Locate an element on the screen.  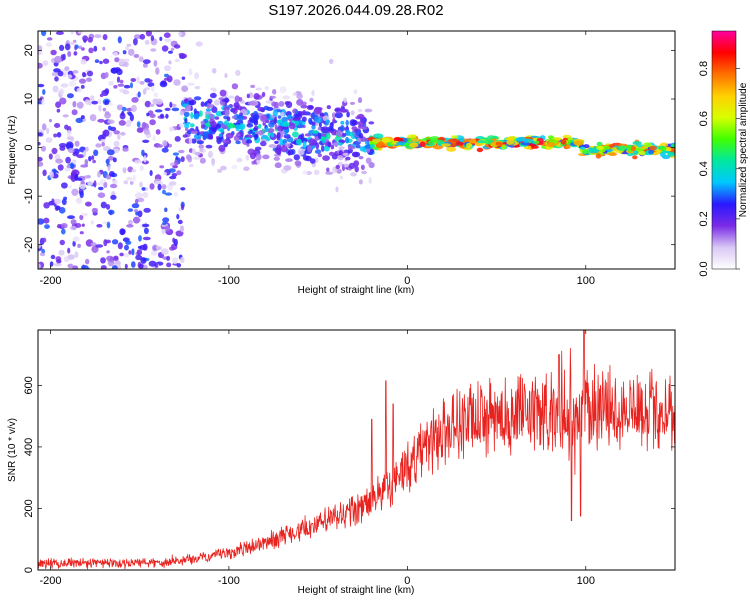
colorbar-label: Normalized spectral amplitude is located at coordinates (743, 149).